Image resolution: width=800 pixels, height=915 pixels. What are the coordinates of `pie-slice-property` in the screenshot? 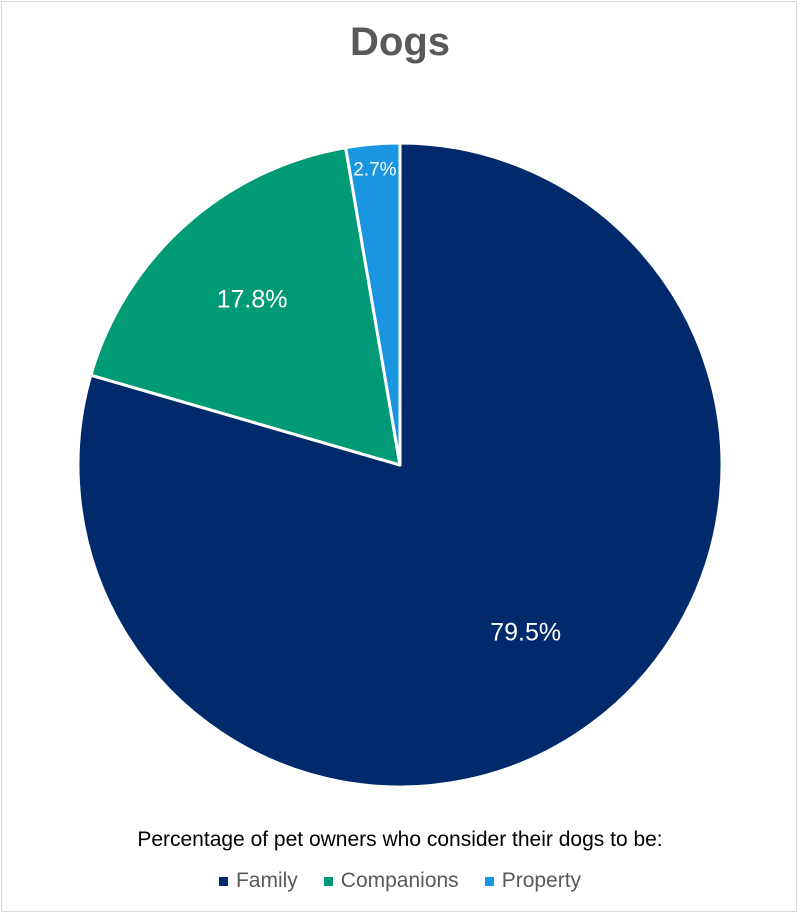 It's located at (373, 304).